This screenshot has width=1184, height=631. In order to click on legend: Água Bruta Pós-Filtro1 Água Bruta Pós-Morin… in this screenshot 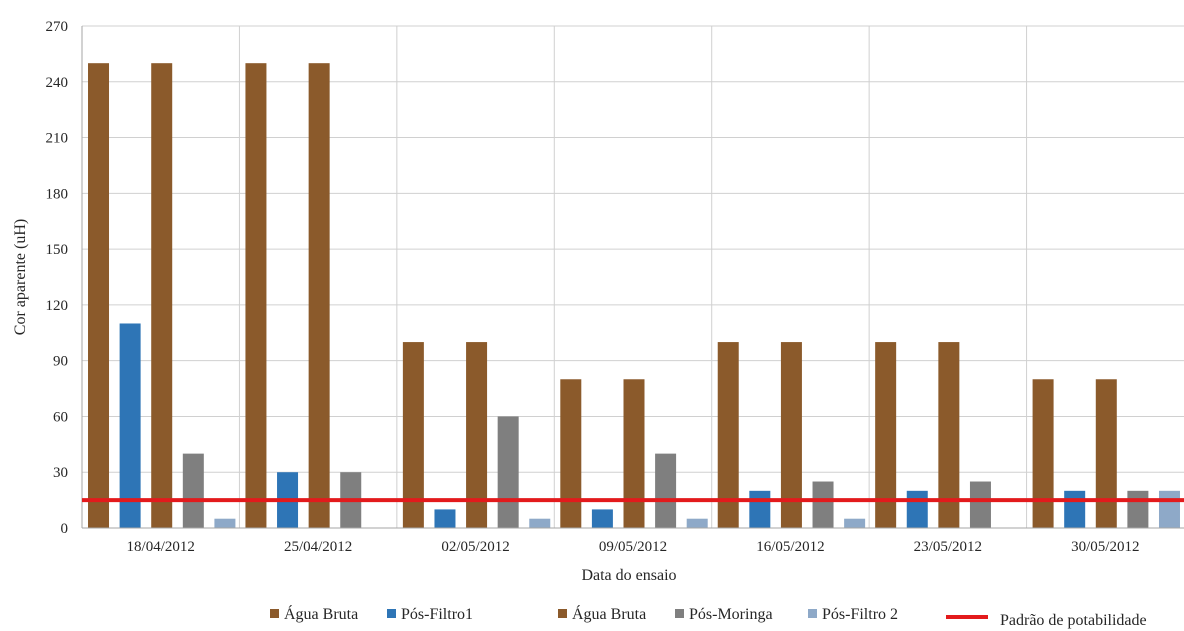, I will do `click(708, 616)`.